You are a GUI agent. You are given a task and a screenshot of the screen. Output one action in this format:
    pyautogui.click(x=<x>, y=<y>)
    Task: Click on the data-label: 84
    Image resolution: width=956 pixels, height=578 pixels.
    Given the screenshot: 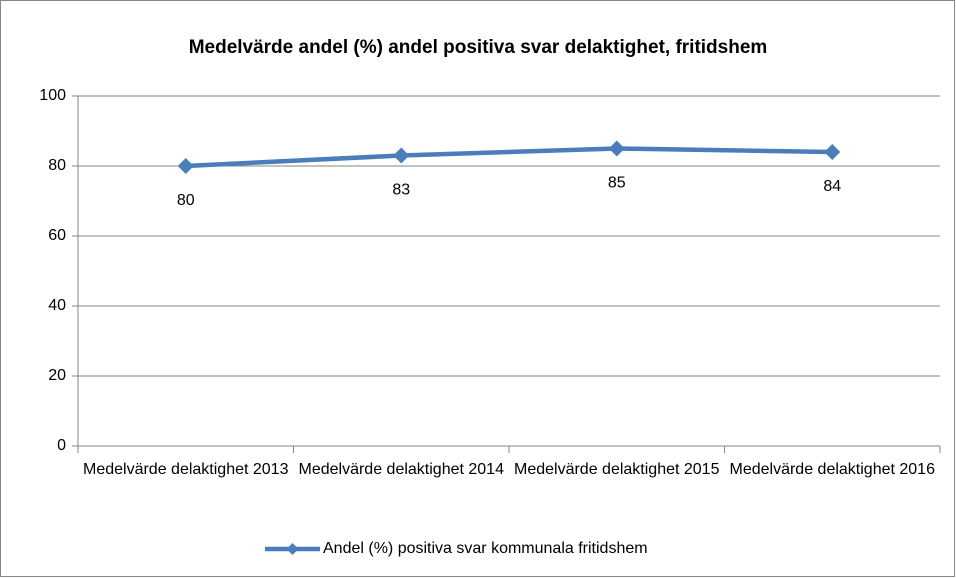 What is the action you would take?
    pyautogui.click(x=832, y=186)
    